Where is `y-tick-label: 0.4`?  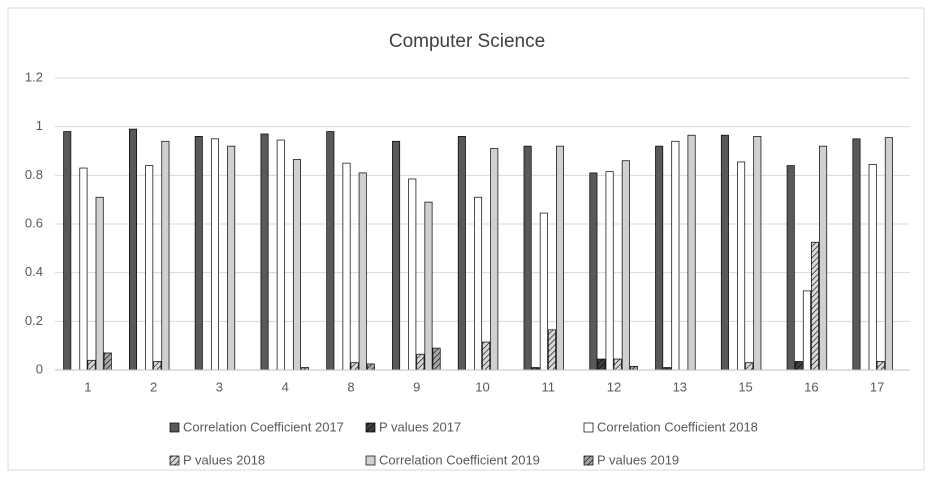
y-tick-label: 0.4 is located at coordinates (34, 271).